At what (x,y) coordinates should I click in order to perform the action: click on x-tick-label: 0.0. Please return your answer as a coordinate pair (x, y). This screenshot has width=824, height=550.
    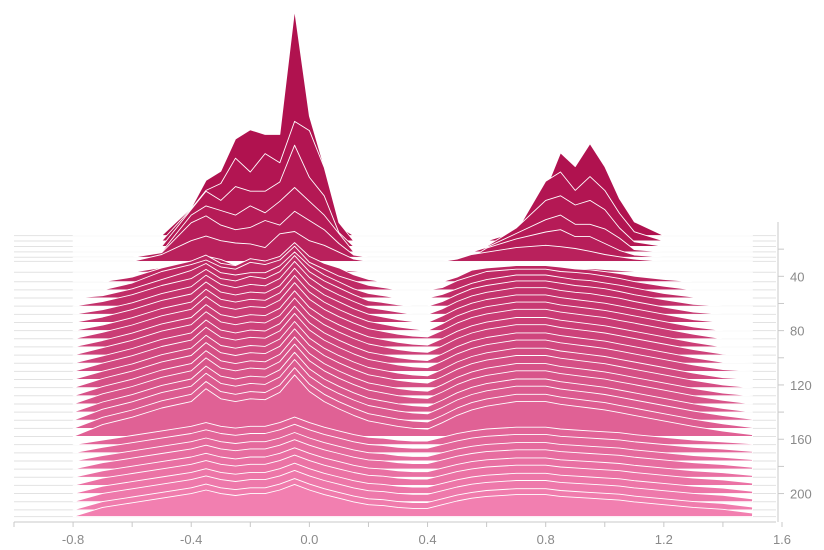
    Looking at the image, I should click on (309, 539).